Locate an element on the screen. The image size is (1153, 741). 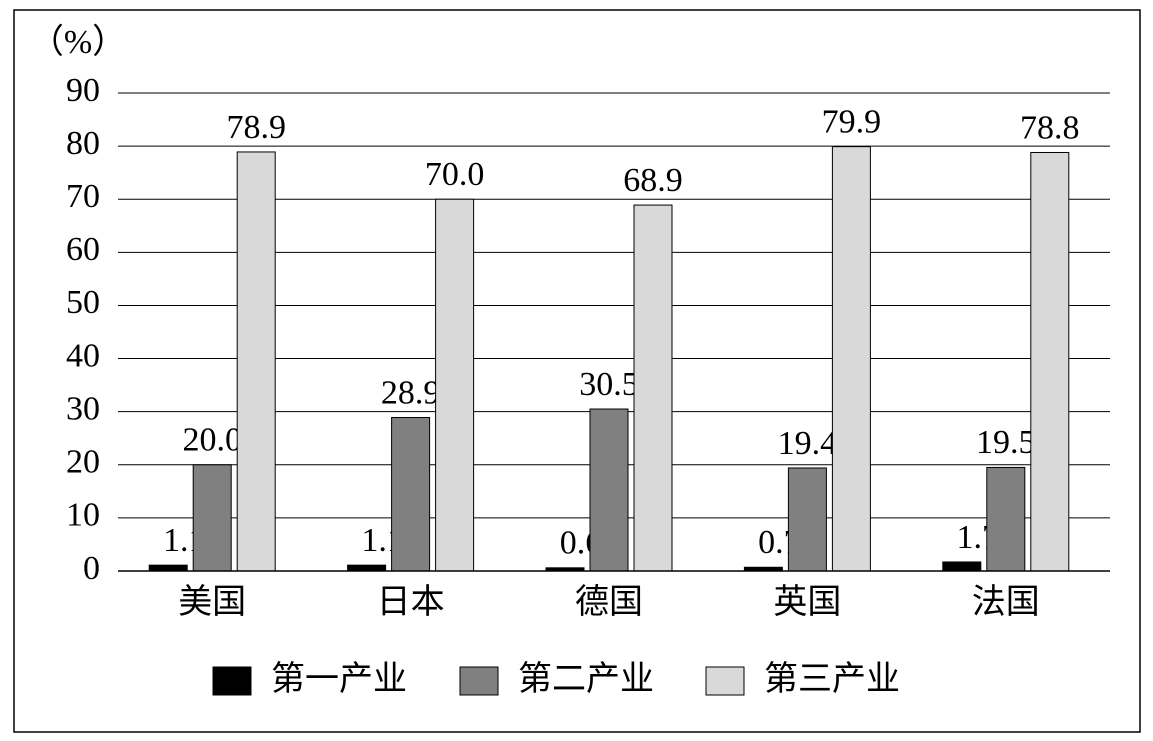
value-label: 19.5 is located at coordinates (1006, 442).